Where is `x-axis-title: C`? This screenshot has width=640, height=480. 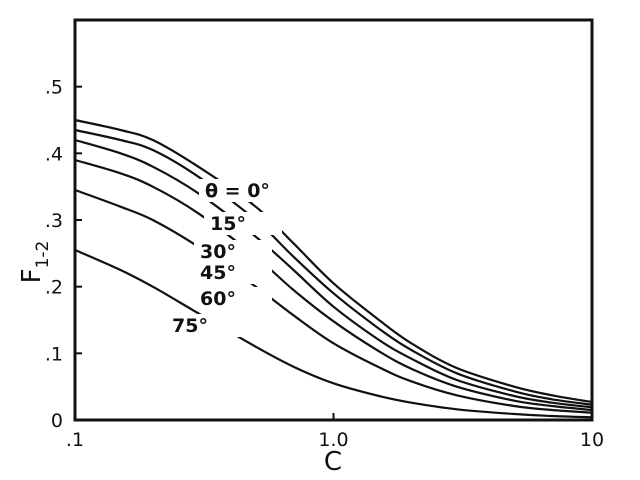
x-axis-title: C is located at coordinates (333, 462).